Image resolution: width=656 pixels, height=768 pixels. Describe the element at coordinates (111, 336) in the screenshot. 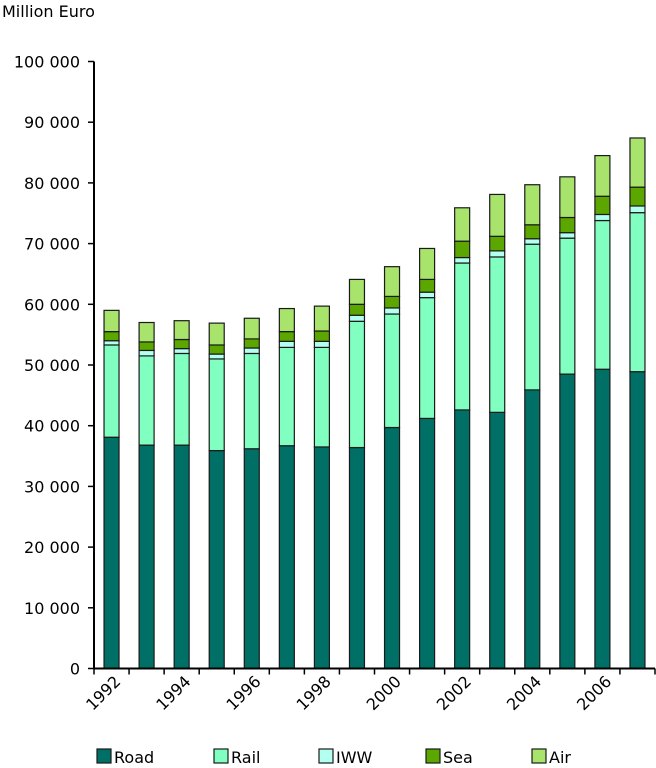

I see `bar-segment-sea-1992` at that location.